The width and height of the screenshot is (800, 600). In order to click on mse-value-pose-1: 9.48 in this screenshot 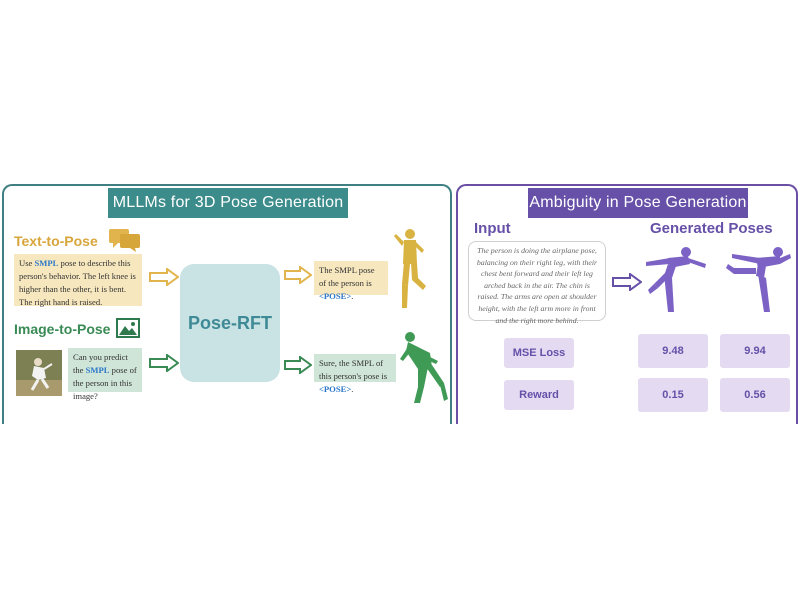, I will do `click(673, 351)`.